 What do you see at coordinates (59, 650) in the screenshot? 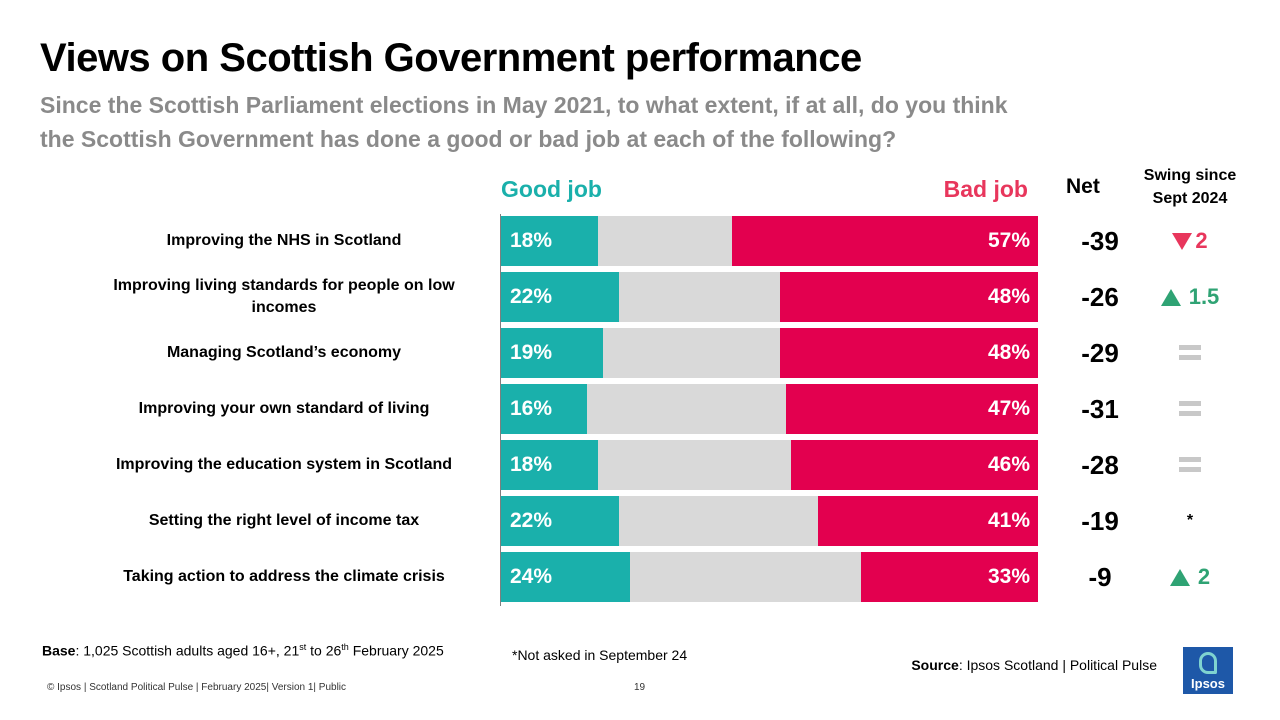
I see `base-label: Base` at bounding box center [59, 650].